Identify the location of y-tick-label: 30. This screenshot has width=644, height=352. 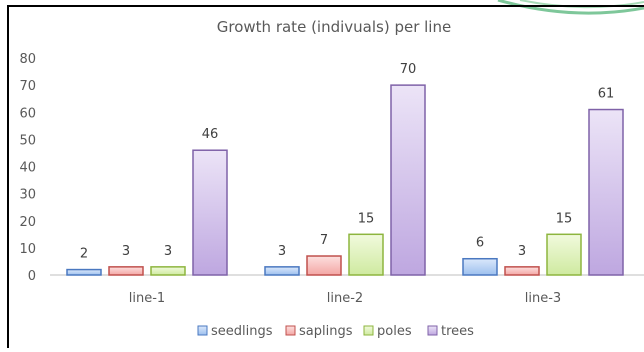
(27, 195).